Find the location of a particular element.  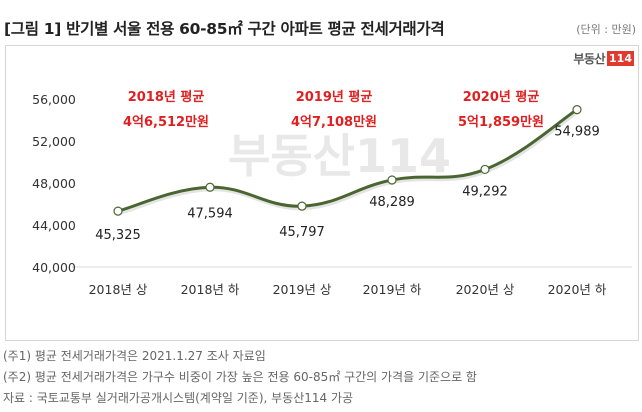

logo: 부동산 114 is located at coordinates (603, 58).